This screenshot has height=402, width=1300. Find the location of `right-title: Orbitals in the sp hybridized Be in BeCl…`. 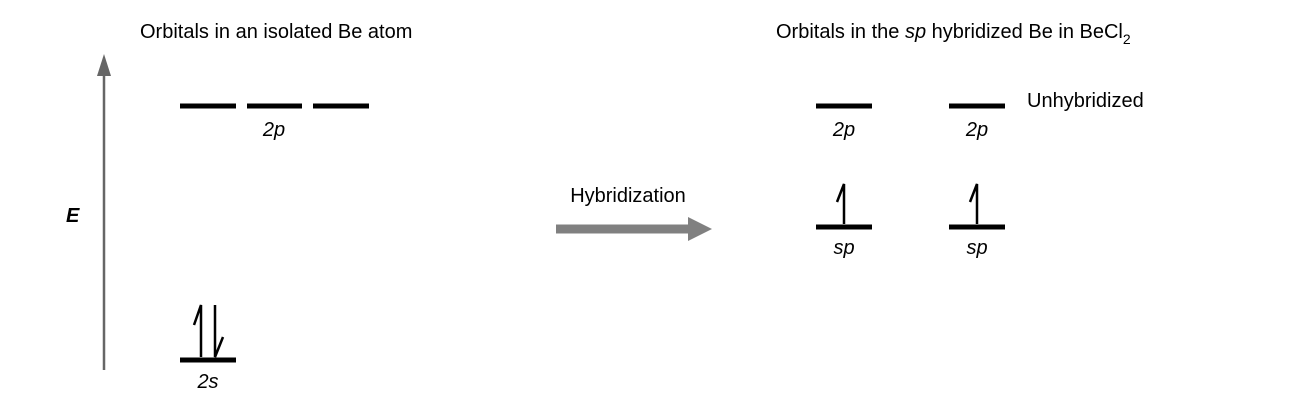

right-title: Orbitals in the sp hybridized Be in BeCl… is located at coordinates (953, 34).